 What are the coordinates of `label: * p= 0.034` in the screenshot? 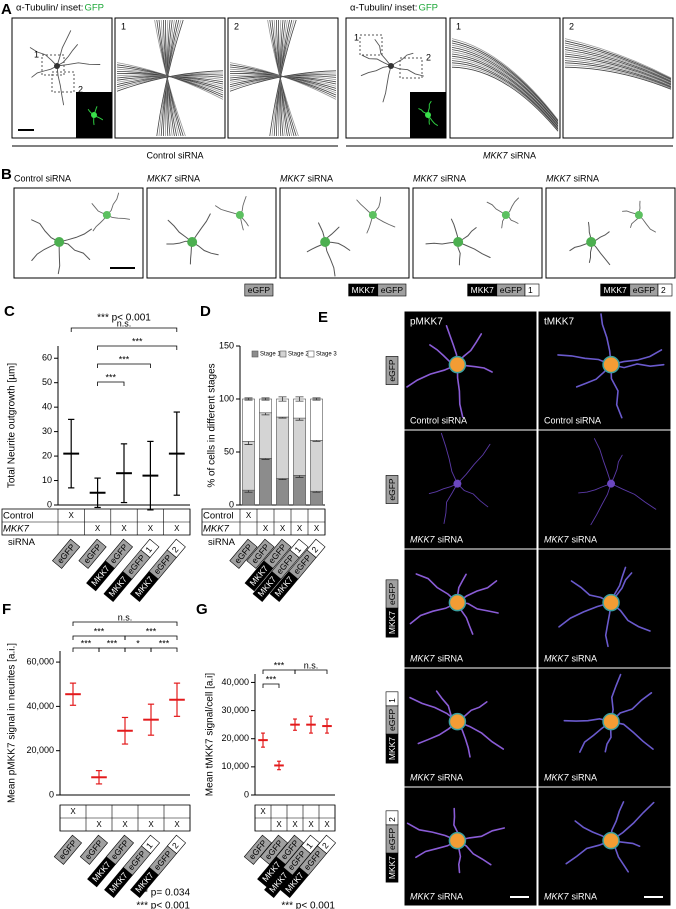 It's located at (167, 893).